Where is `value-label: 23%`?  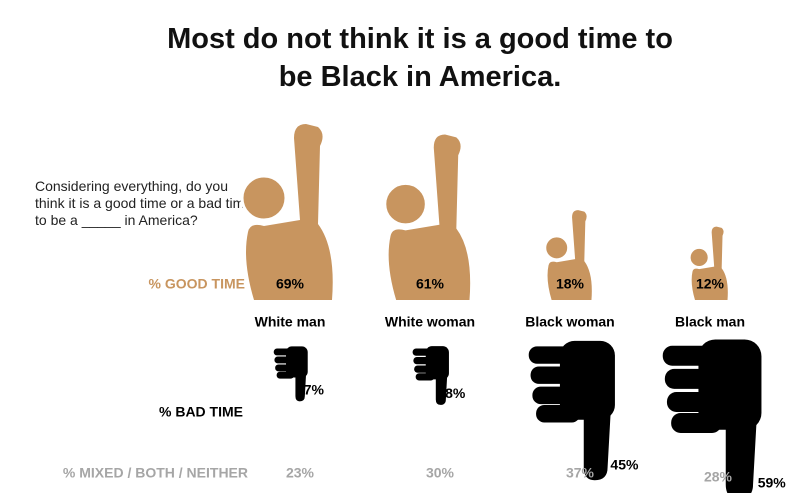
value-label: 23% is located at coordinates (300, 473).